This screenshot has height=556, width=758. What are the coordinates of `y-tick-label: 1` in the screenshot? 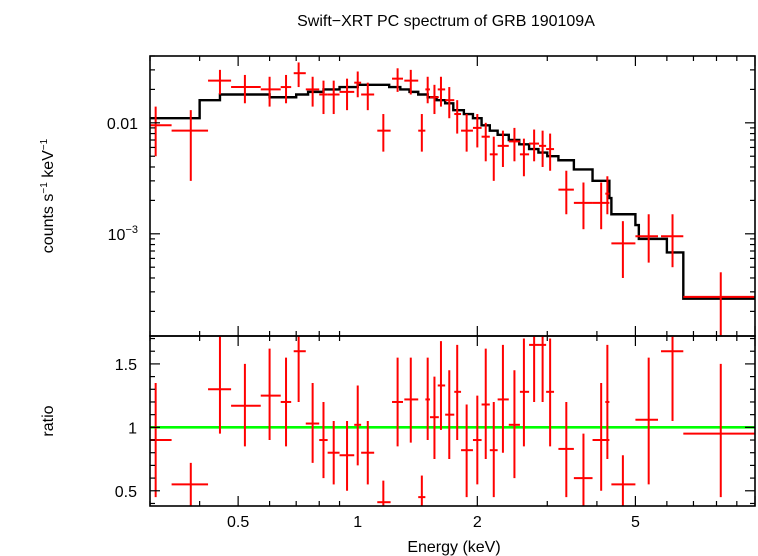 It's located at (132, 428).